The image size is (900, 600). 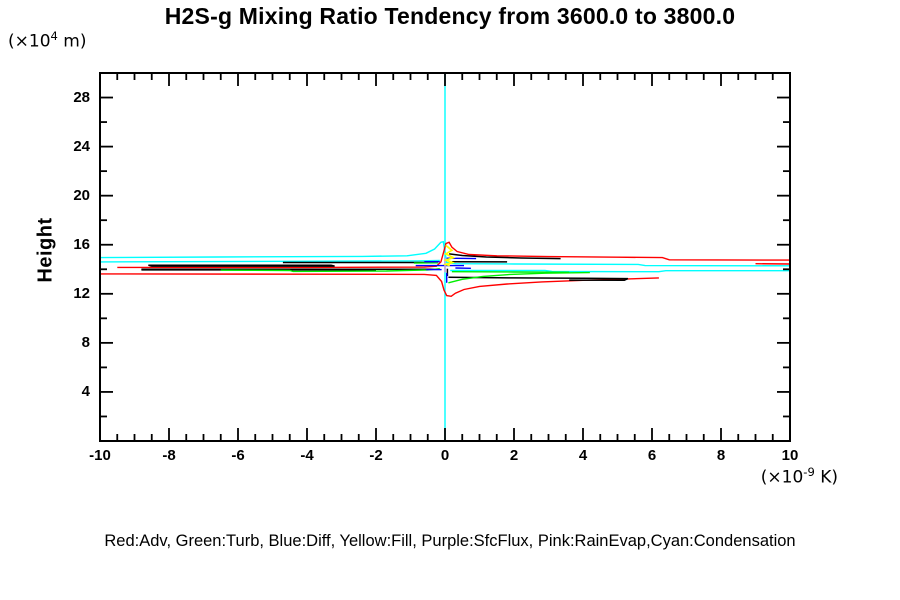 What do you see at coordinates (81, 97) in the screenshot?
I see `y-tick-label: 28` at bounding box center [81, 97].